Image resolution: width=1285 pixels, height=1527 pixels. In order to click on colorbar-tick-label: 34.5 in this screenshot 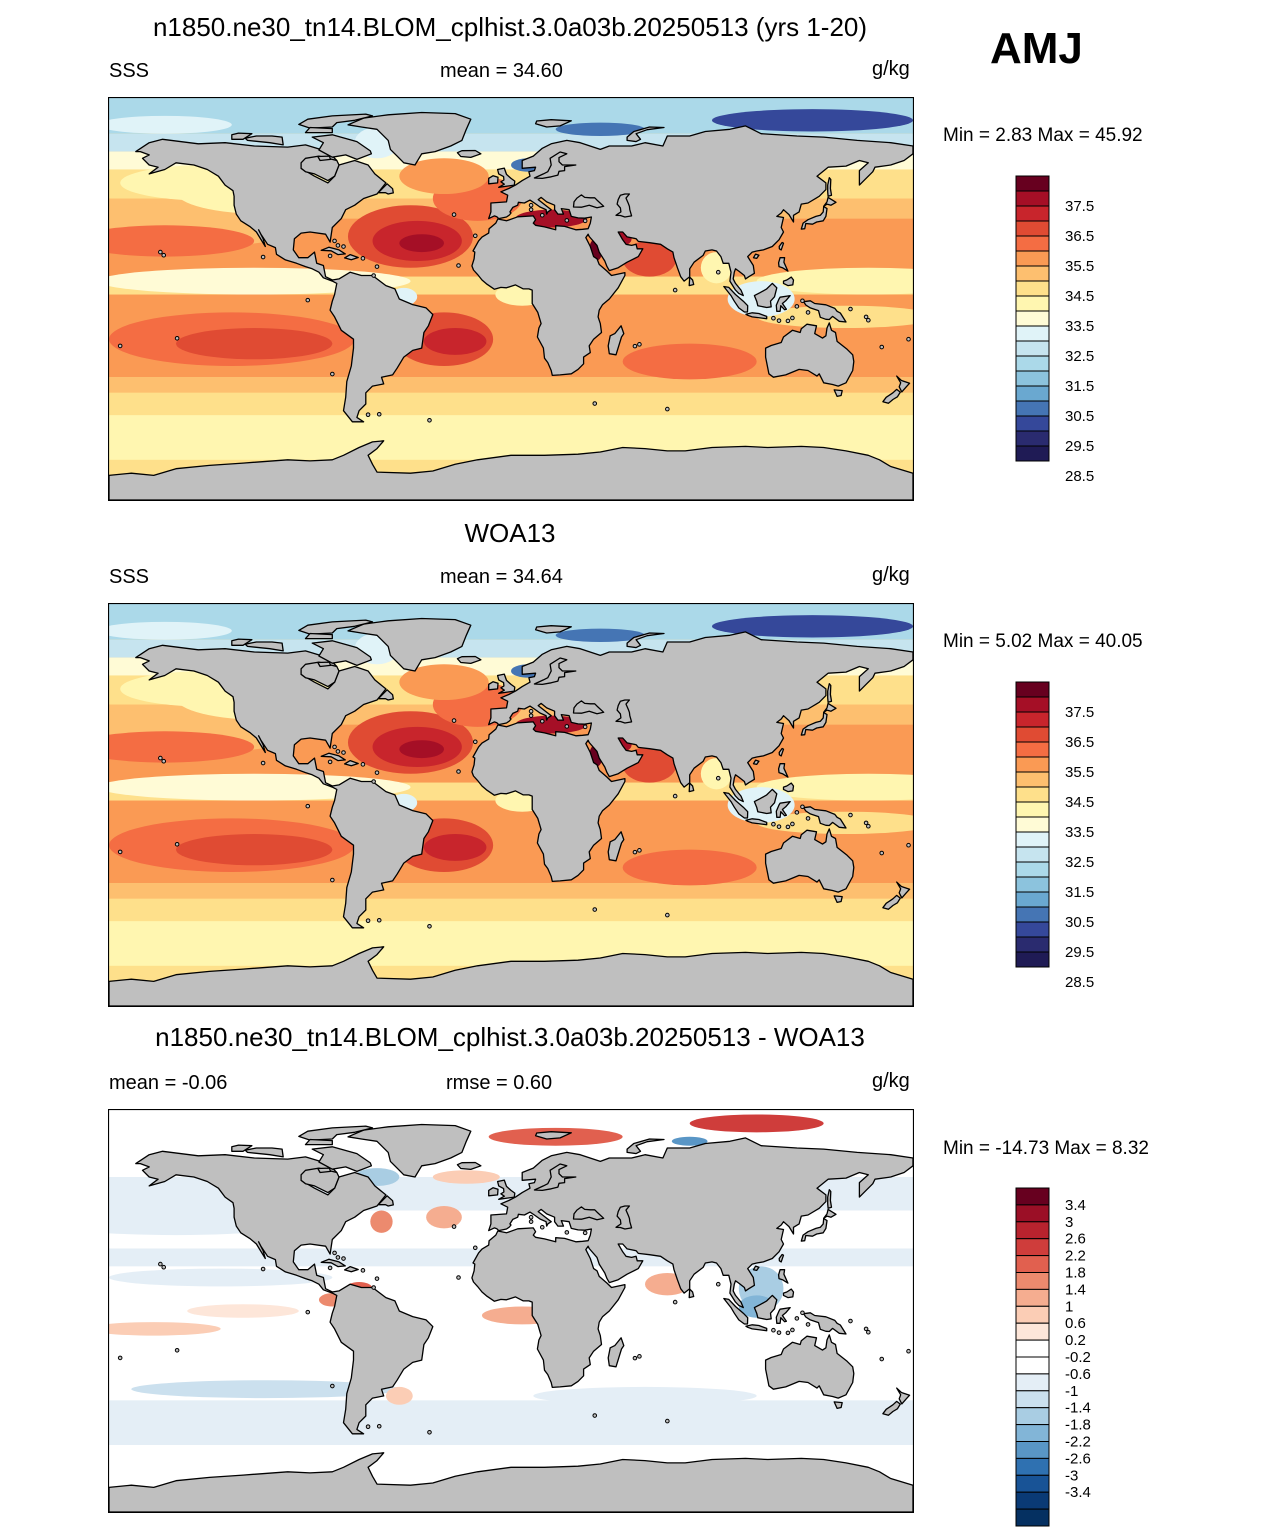, I will do `click(1079, 296)`.